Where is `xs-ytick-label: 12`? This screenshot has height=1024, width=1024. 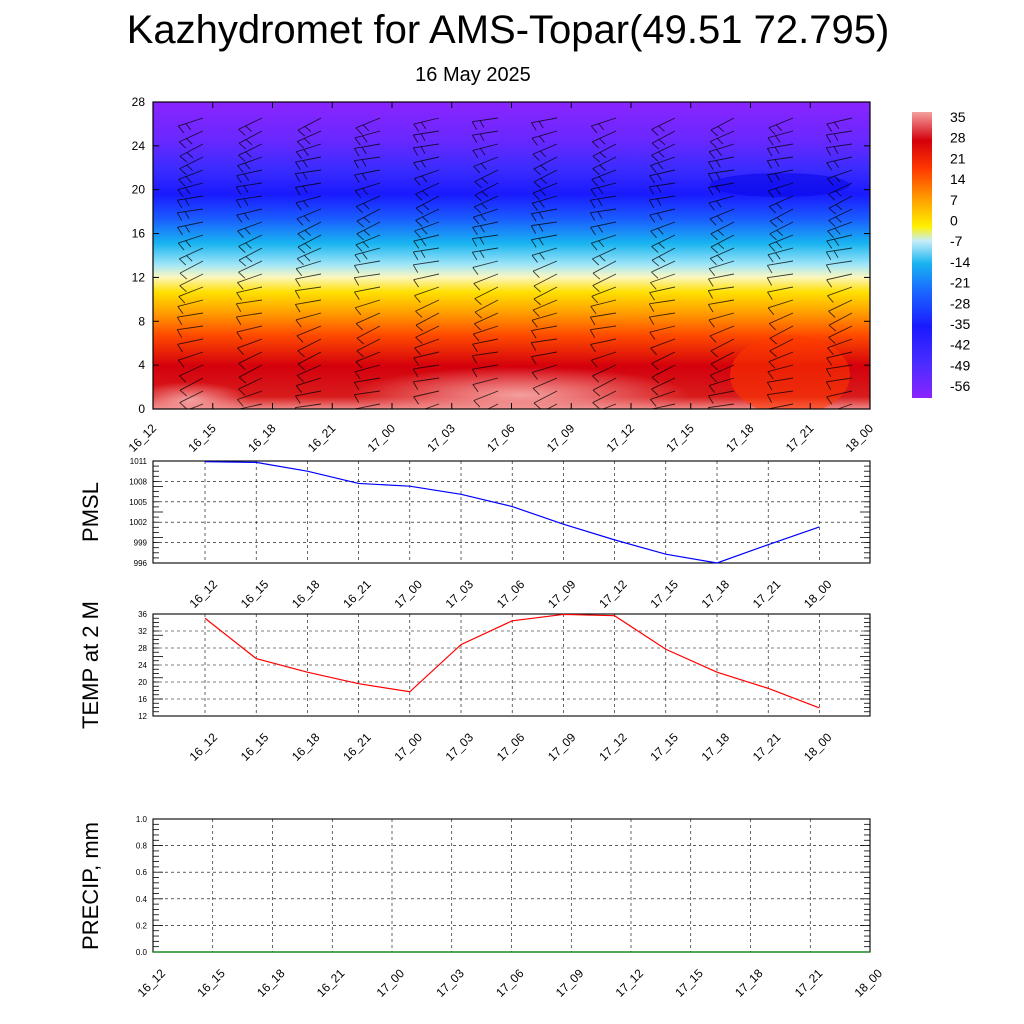 xs-ytick-label: 12 is located at coordinates (139, 277).